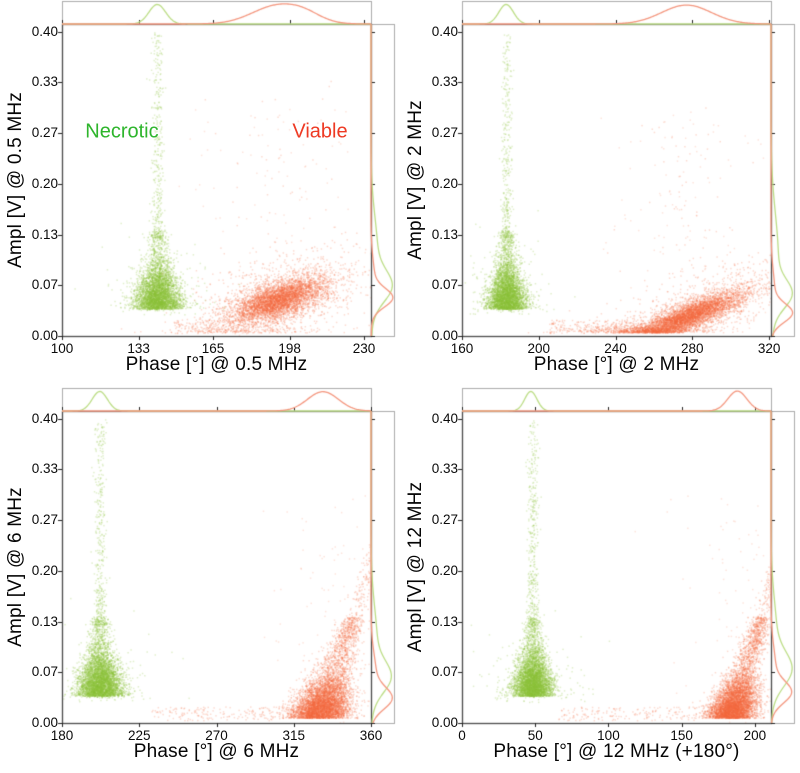 Image resolution: width=800 pixels, height=773 pixels. What do you see at coordinates (138, 348) in the screenshot?
I see `x-tick-label: 133` at bounding box center [138, 348].